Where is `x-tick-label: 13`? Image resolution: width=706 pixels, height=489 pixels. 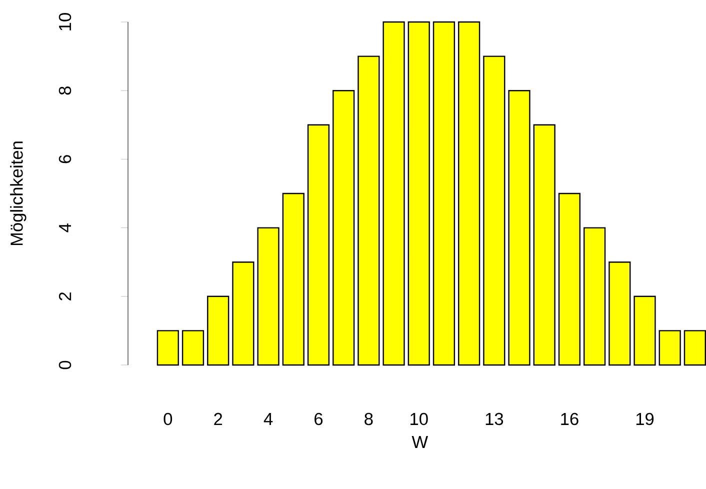
x-tick-label: 13 is located at coordinates (495, 419).